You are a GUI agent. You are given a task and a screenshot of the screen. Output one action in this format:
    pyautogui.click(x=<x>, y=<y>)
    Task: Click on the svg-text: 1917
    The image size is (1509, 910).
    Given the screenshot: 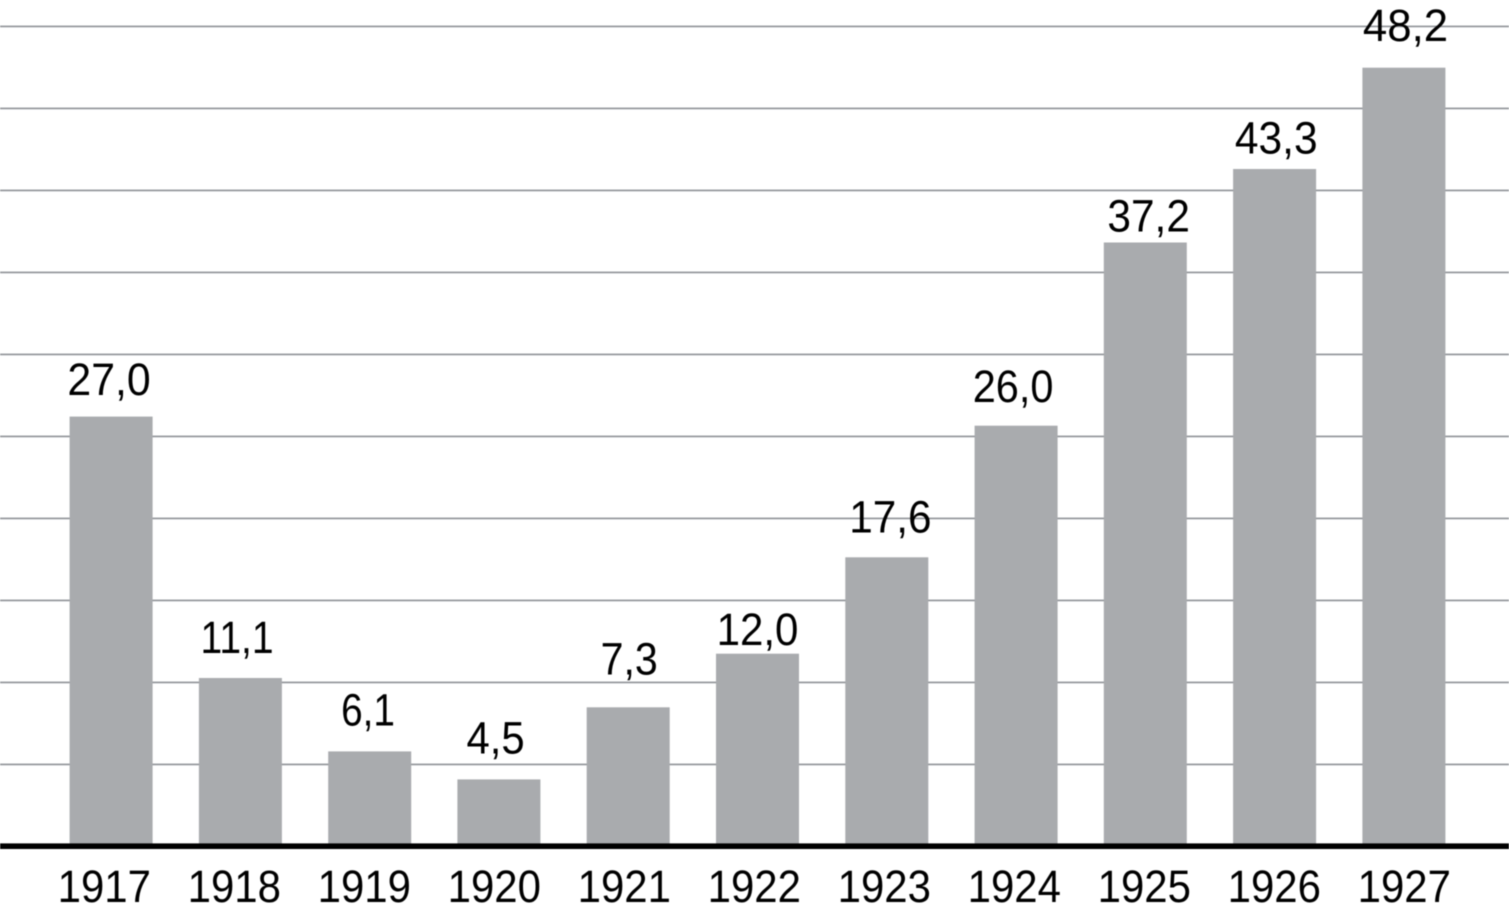 What is the action you would take?
    pyautogui.click(x=104, y=885)
    